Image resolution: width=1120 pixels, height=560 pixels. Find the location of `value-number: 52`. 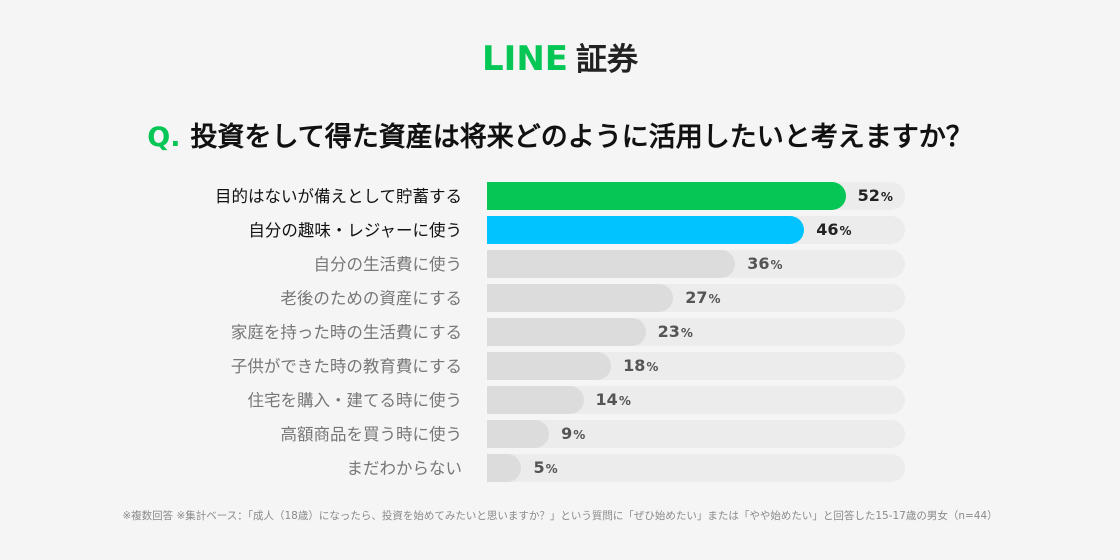

value-number: 52 is located at coordinates (868, 195).